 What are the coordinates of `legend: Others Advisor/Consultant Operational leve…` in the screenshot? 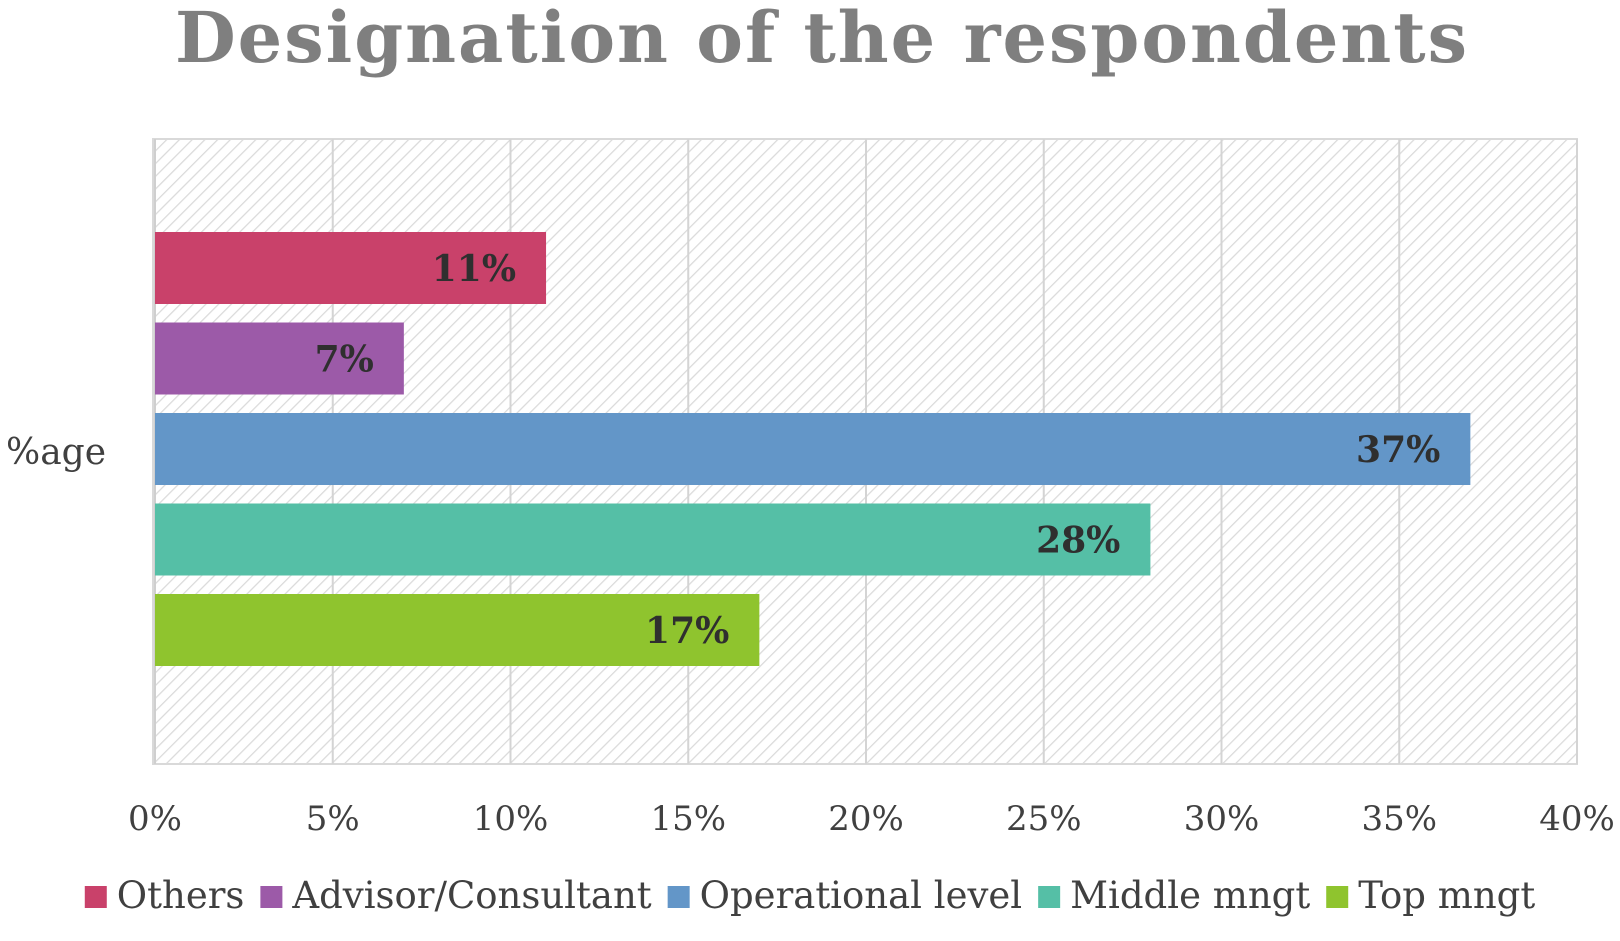 It's located at (809, 895).